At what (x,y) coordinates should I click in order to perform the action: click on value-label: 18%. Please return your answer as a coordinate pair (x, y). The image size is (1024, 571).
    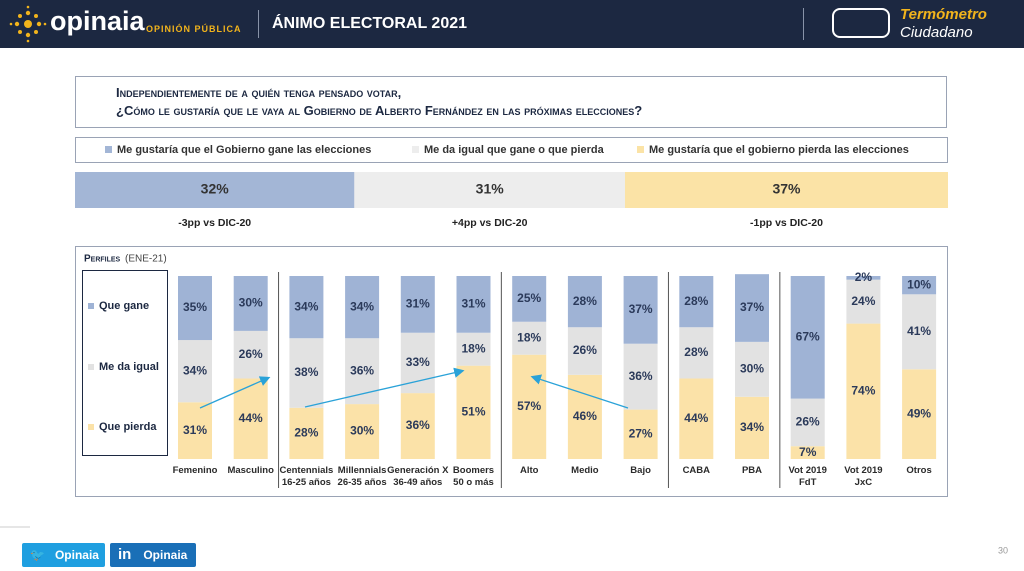
    Looking at the image, I should click on (473, 348).